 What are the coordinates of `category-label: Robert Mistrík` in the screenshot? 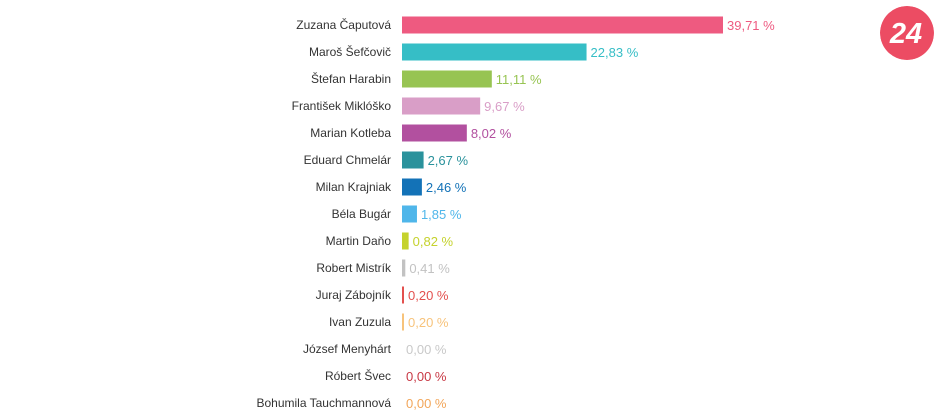 It's located at (354, 268).